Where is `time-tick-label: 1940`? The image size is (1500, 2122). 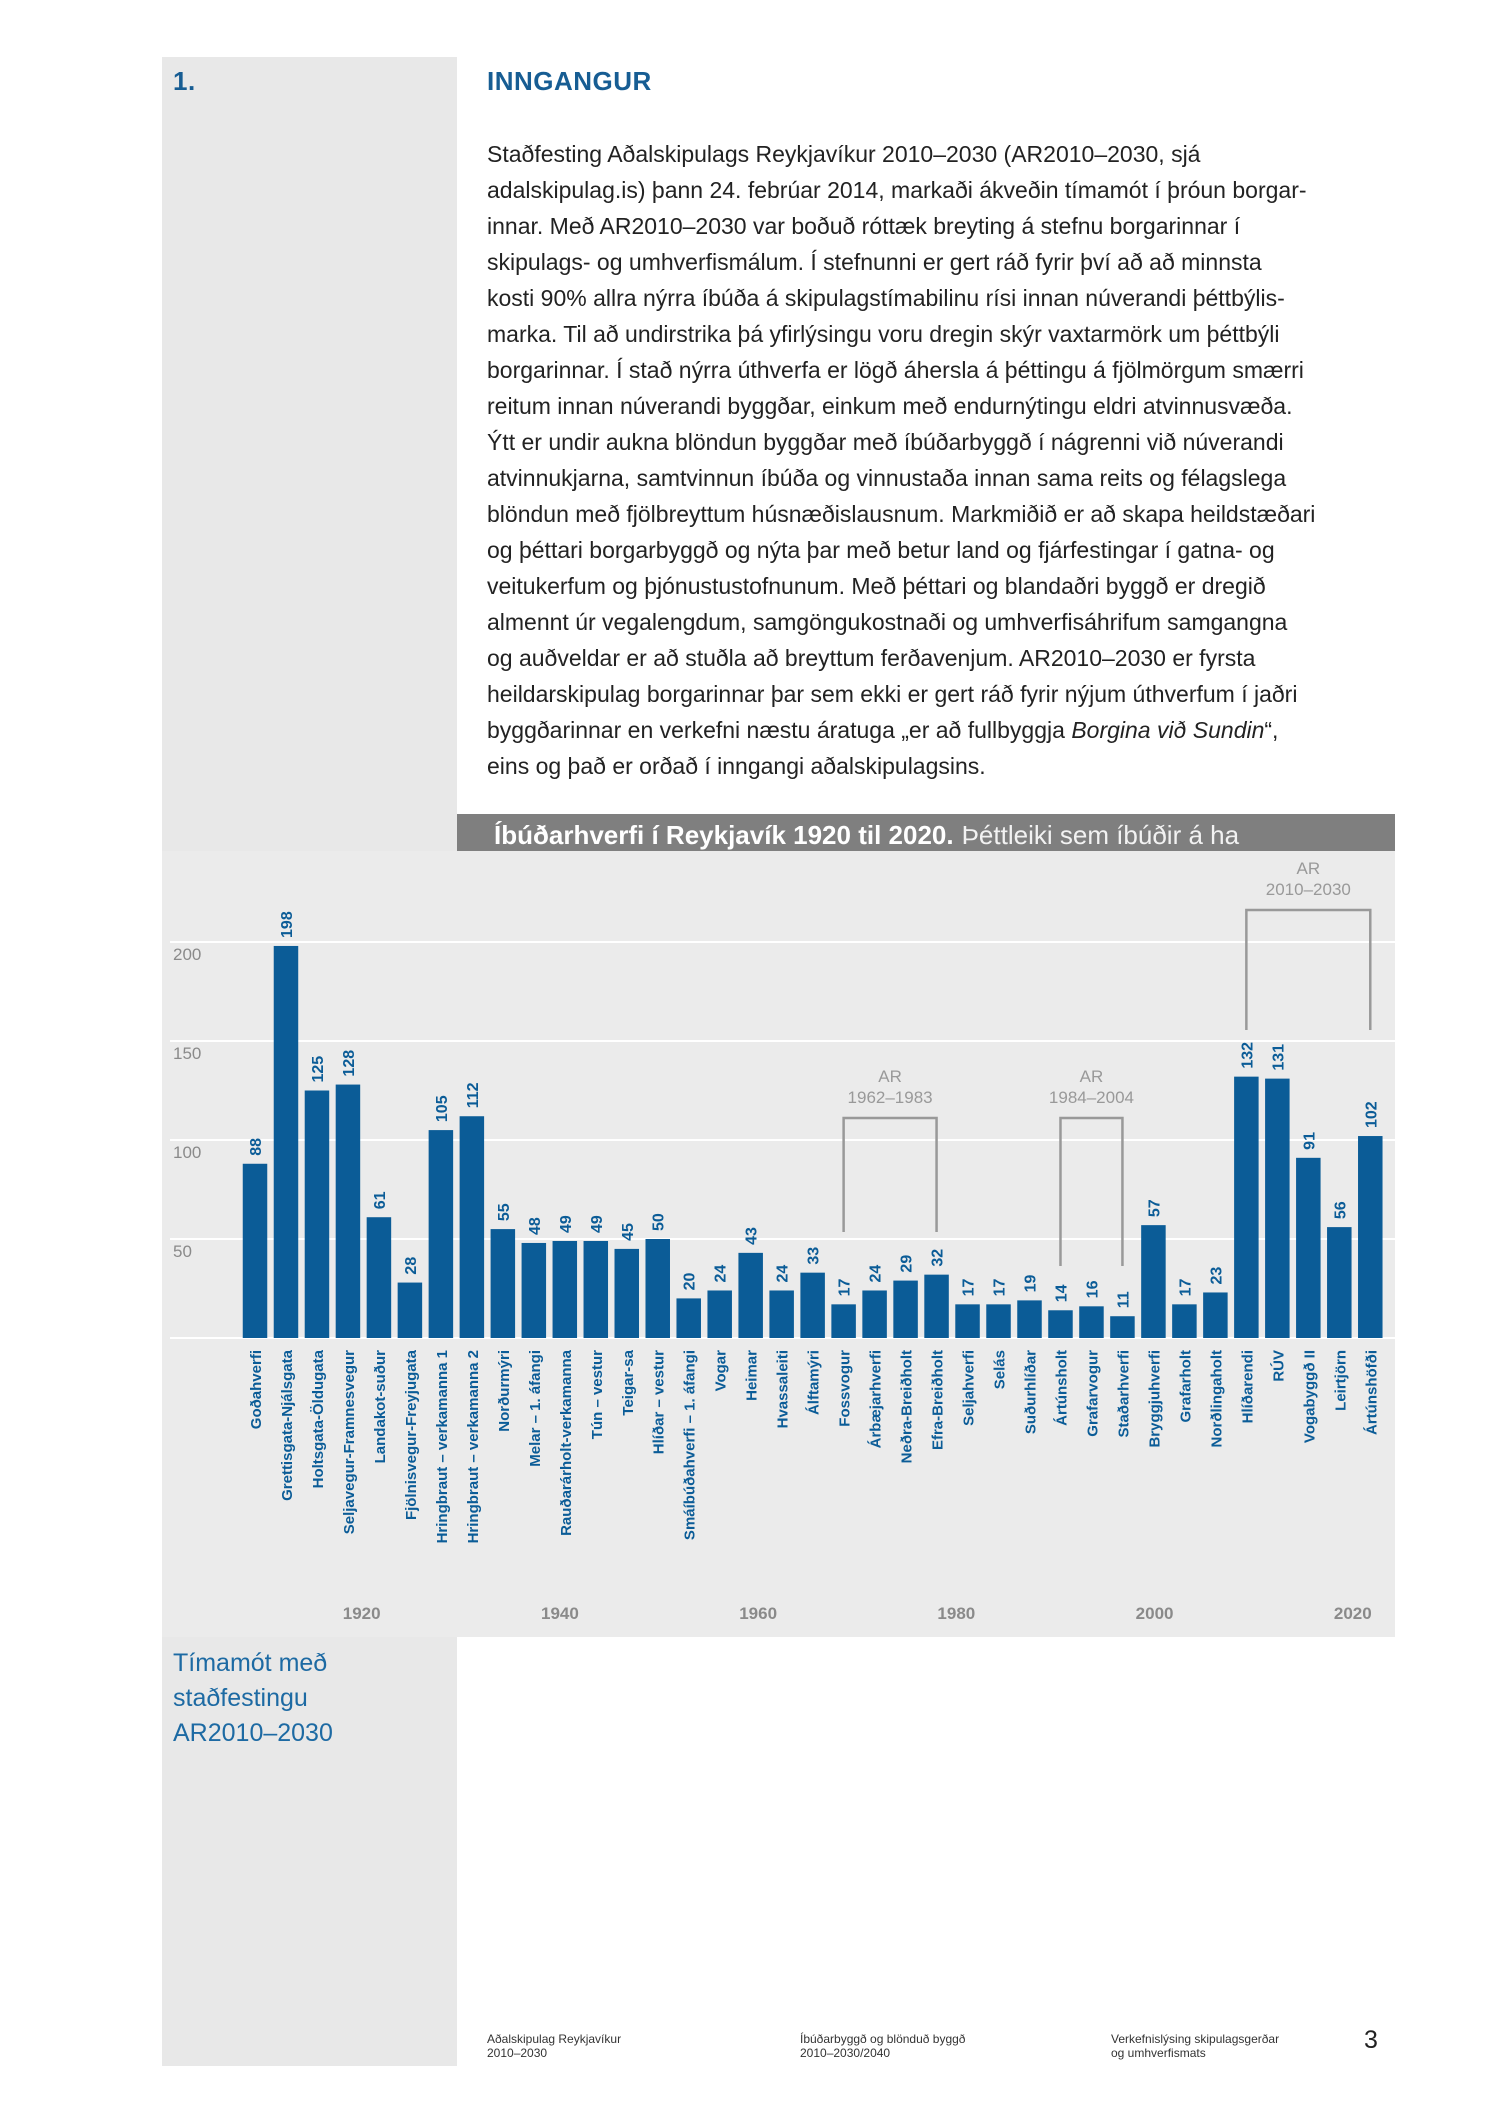
time-tick-label: 1940 is located at coordinates (560, 1613).